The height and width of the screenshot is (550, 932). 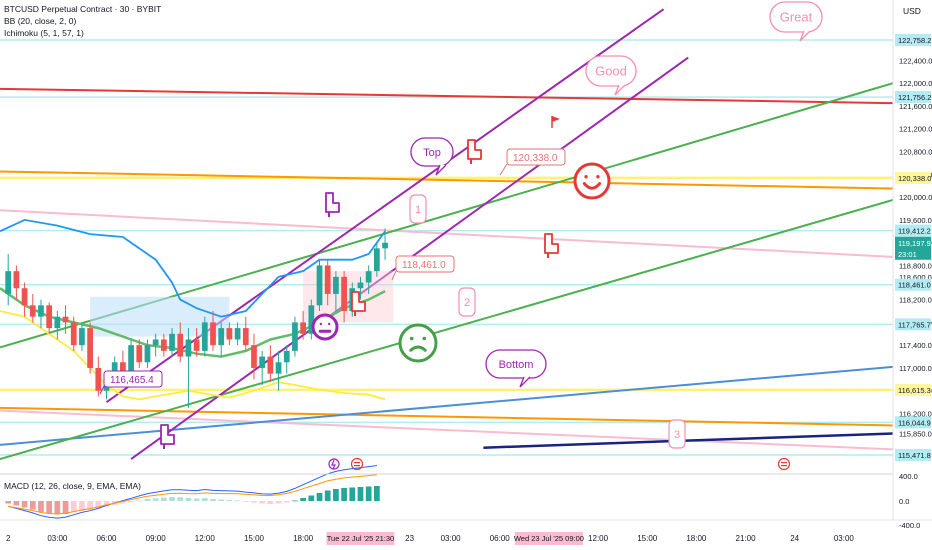 What do you see at coordinates (447, 96) in the screenshot?
I see `red-resistance-line` at bounding box center [447, 96].